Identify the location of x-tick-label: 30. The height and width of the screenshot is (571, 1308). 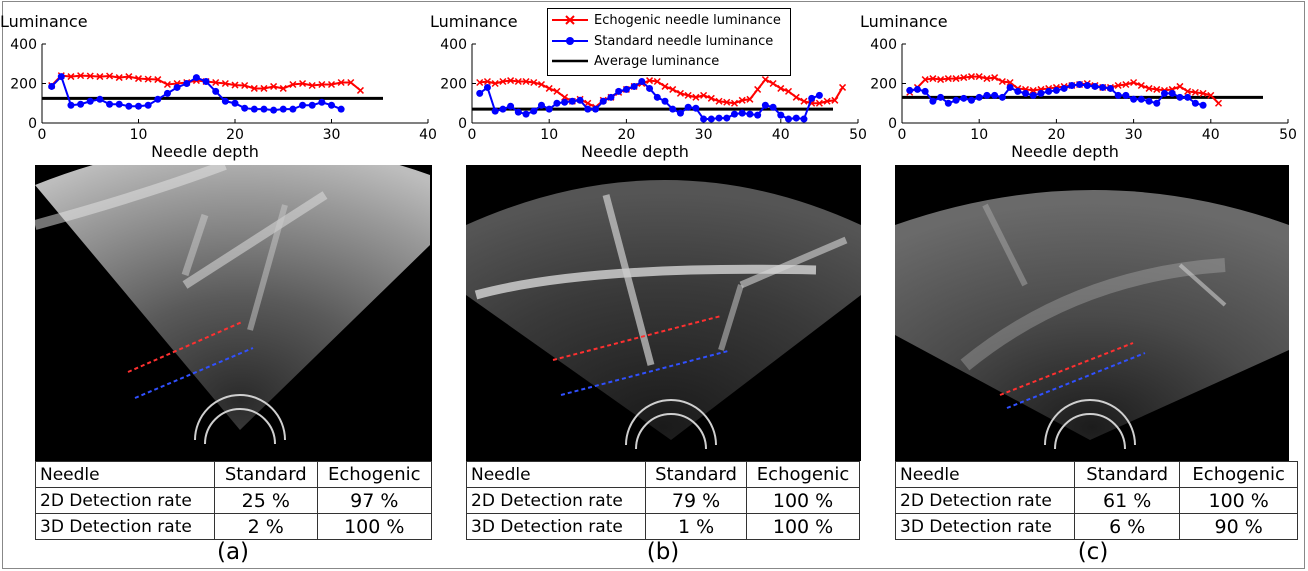
(704, 135).